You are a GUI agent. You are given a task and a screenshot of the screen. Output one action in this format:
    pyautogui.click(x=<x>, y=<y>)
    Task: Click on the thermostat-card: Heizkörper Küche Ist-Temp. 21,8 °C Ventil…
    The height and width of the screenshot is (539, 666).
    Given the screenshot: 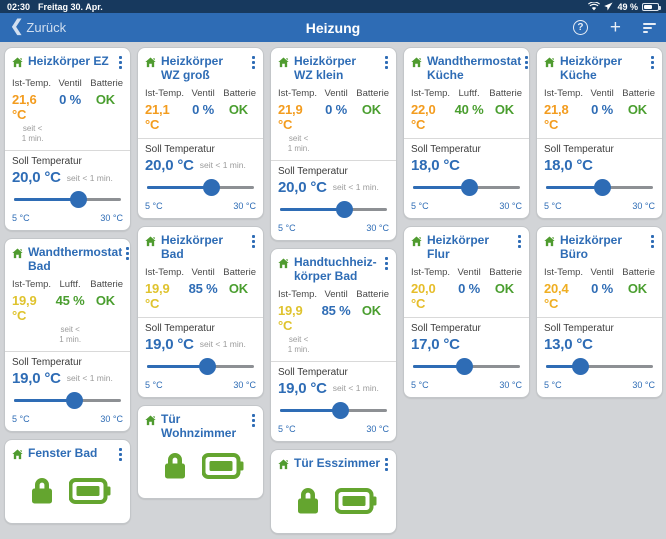 What is the action you would take?
    pyautogui.click(x=599, y=133)
    